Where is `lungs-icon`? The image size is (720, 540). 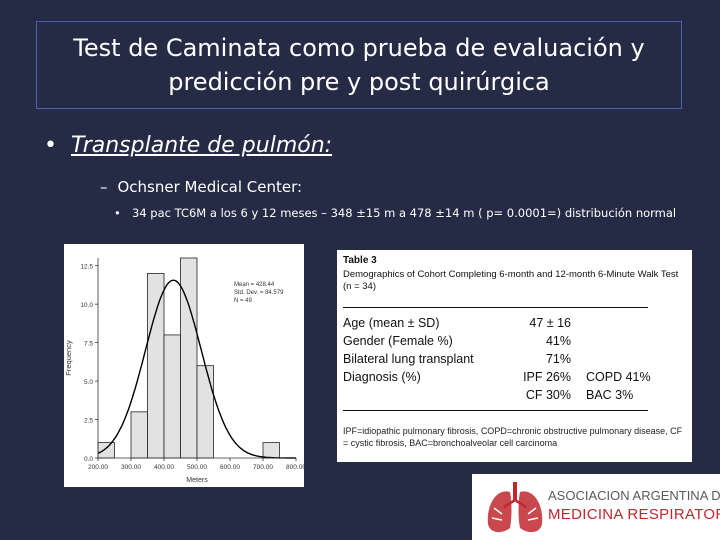 lungs-icon is located at coordinates (515, 507).